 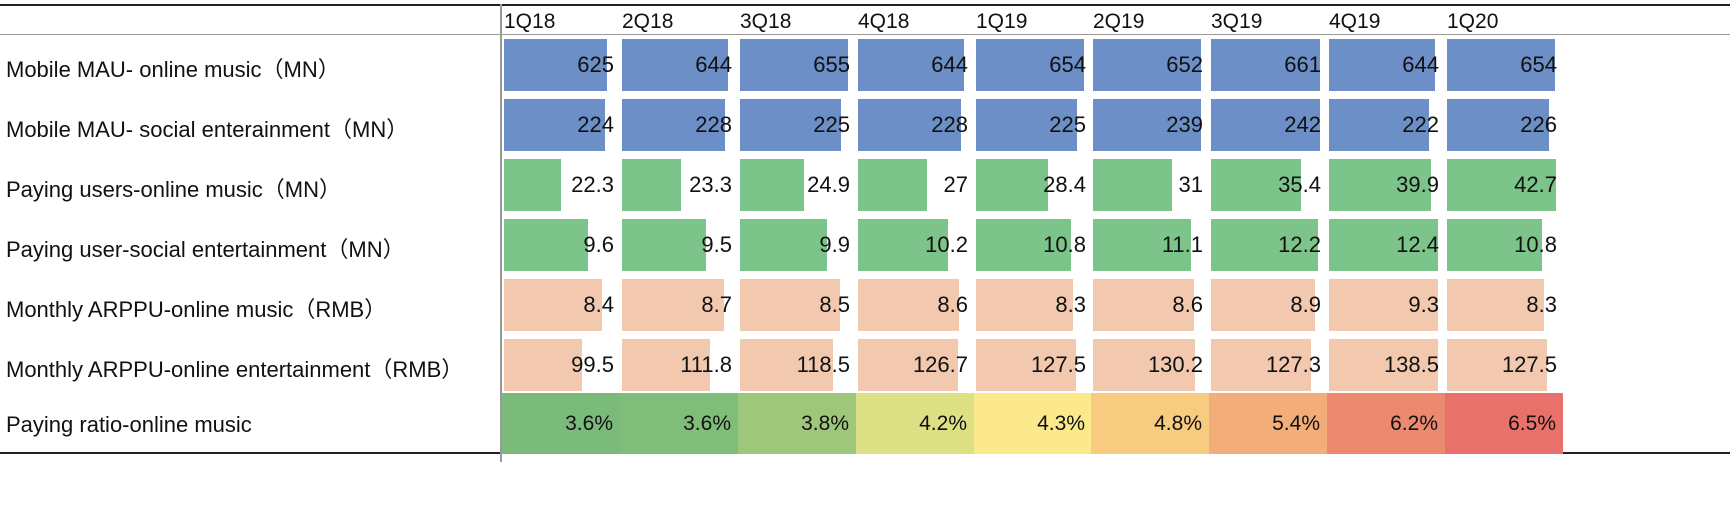 I want to click on cell-value: 4.2%, so click(x=943, y=423).